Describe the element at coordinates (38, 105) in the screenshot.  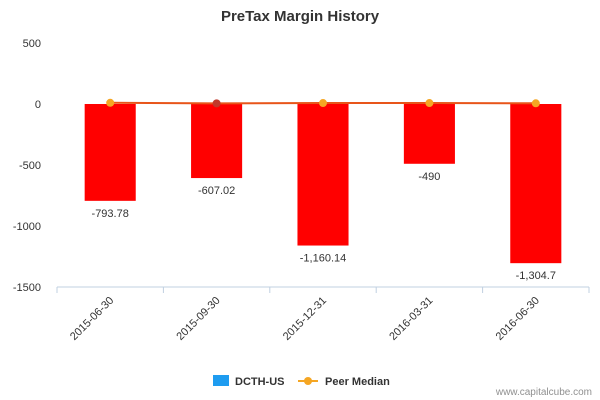
I see `y-tick-label: 0` at that location.